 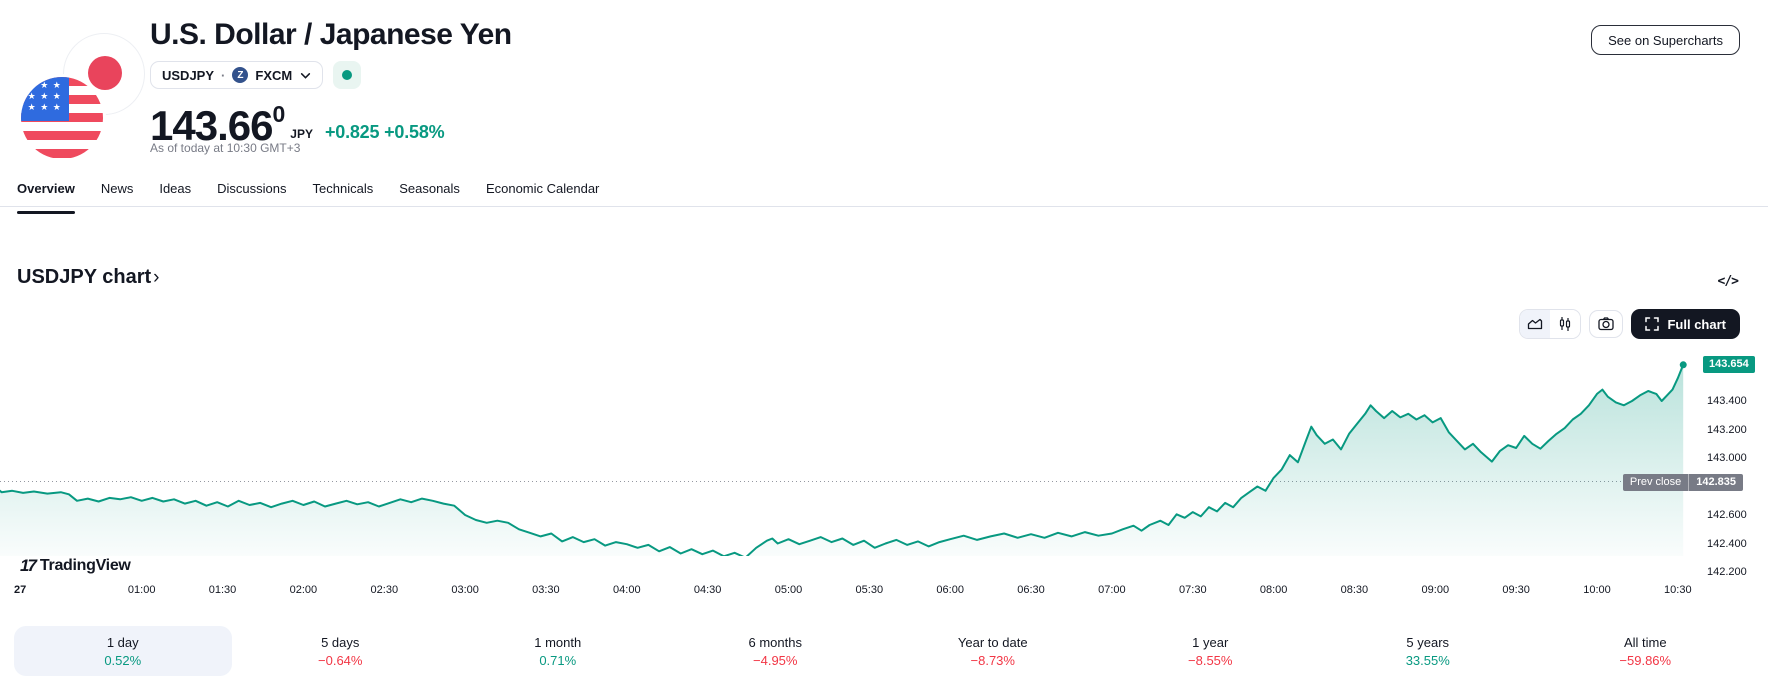 What do you see at coordinates (1727, 543) in the screenshot?
I see `price-axis-label: 142.400` at bounding box center [1727, 543].